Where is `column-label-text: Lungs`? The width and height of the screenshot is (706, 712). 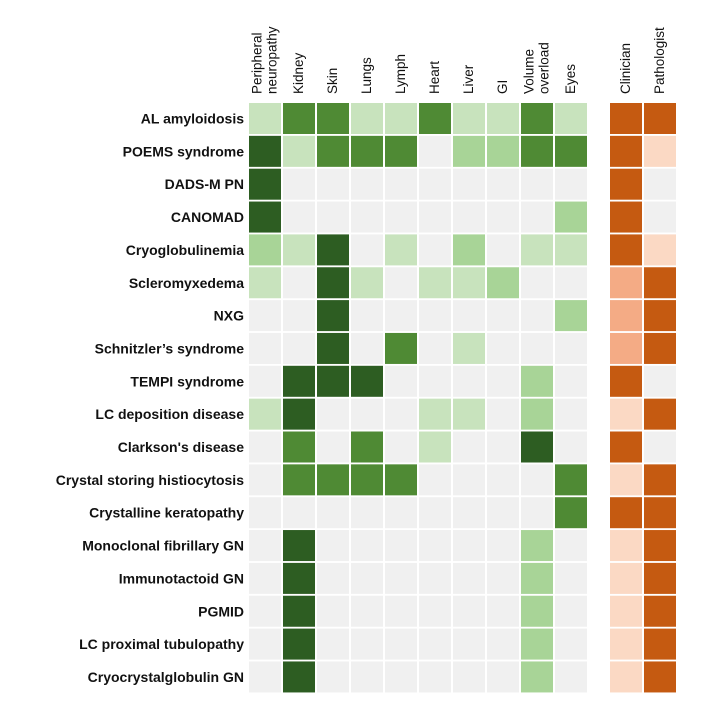 column-label-text: Lungs is located at coordinates (366, 75).